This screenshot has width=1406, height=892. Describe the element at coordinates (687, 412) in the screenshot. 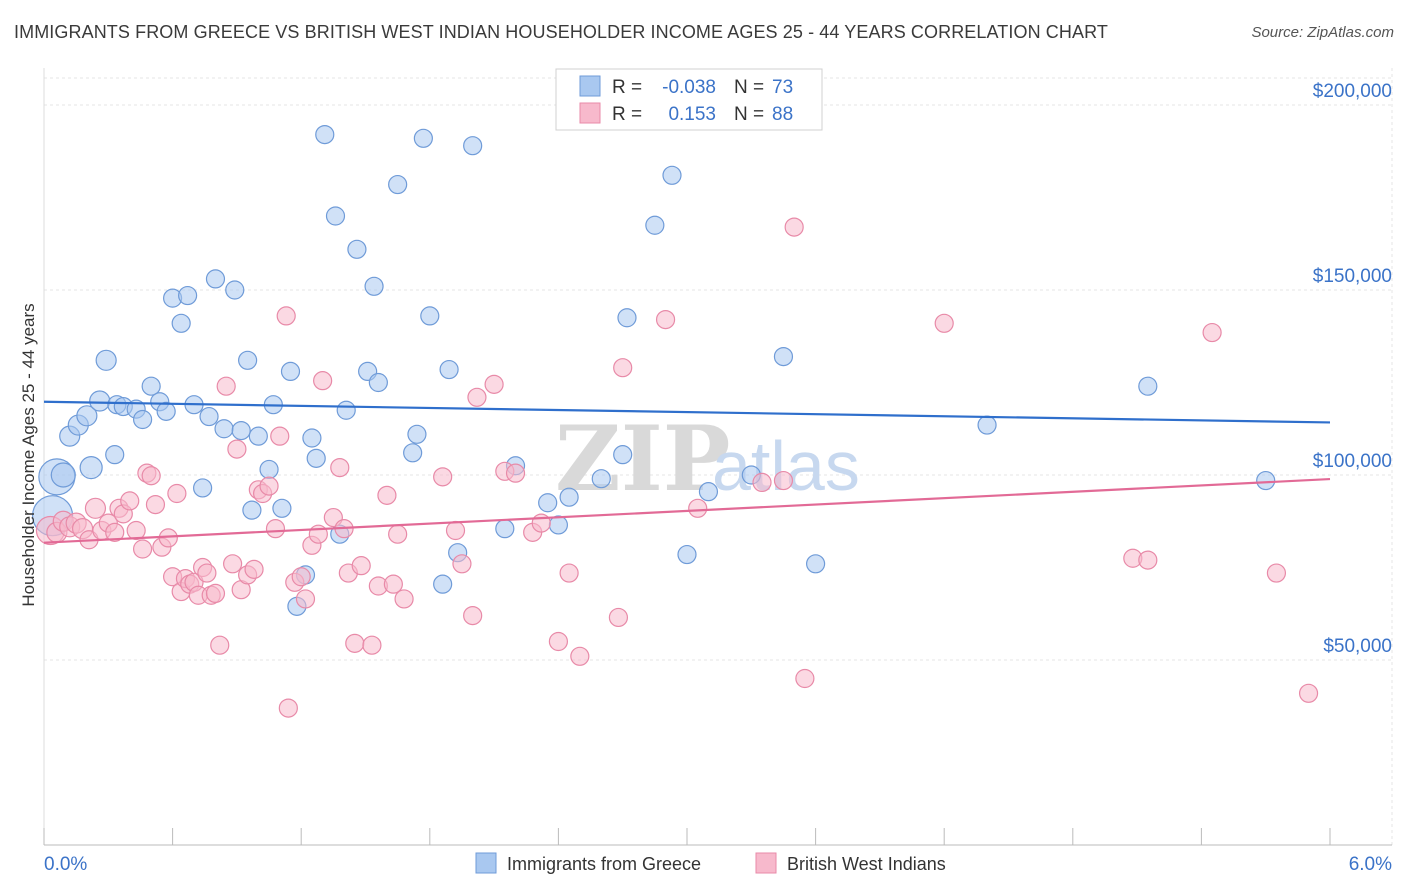

I see `trend-line-greece` at that location.